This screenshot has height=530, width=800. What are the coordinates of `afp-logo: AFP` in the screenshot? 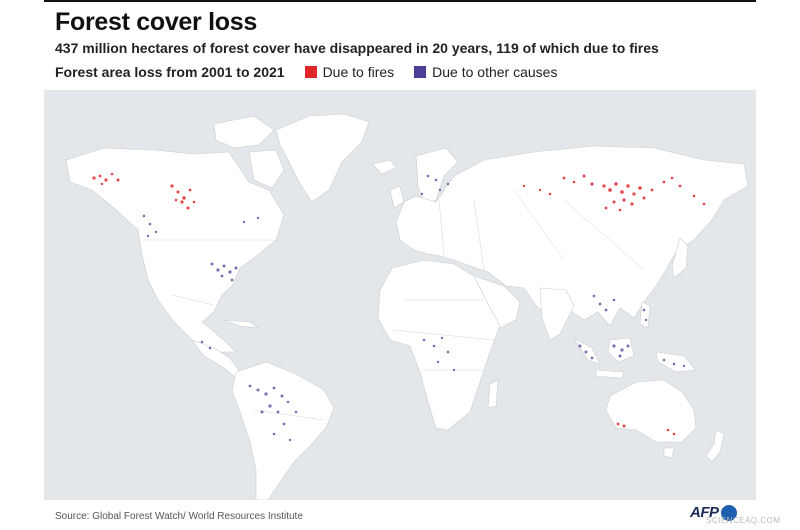 It's located at (713, 512).